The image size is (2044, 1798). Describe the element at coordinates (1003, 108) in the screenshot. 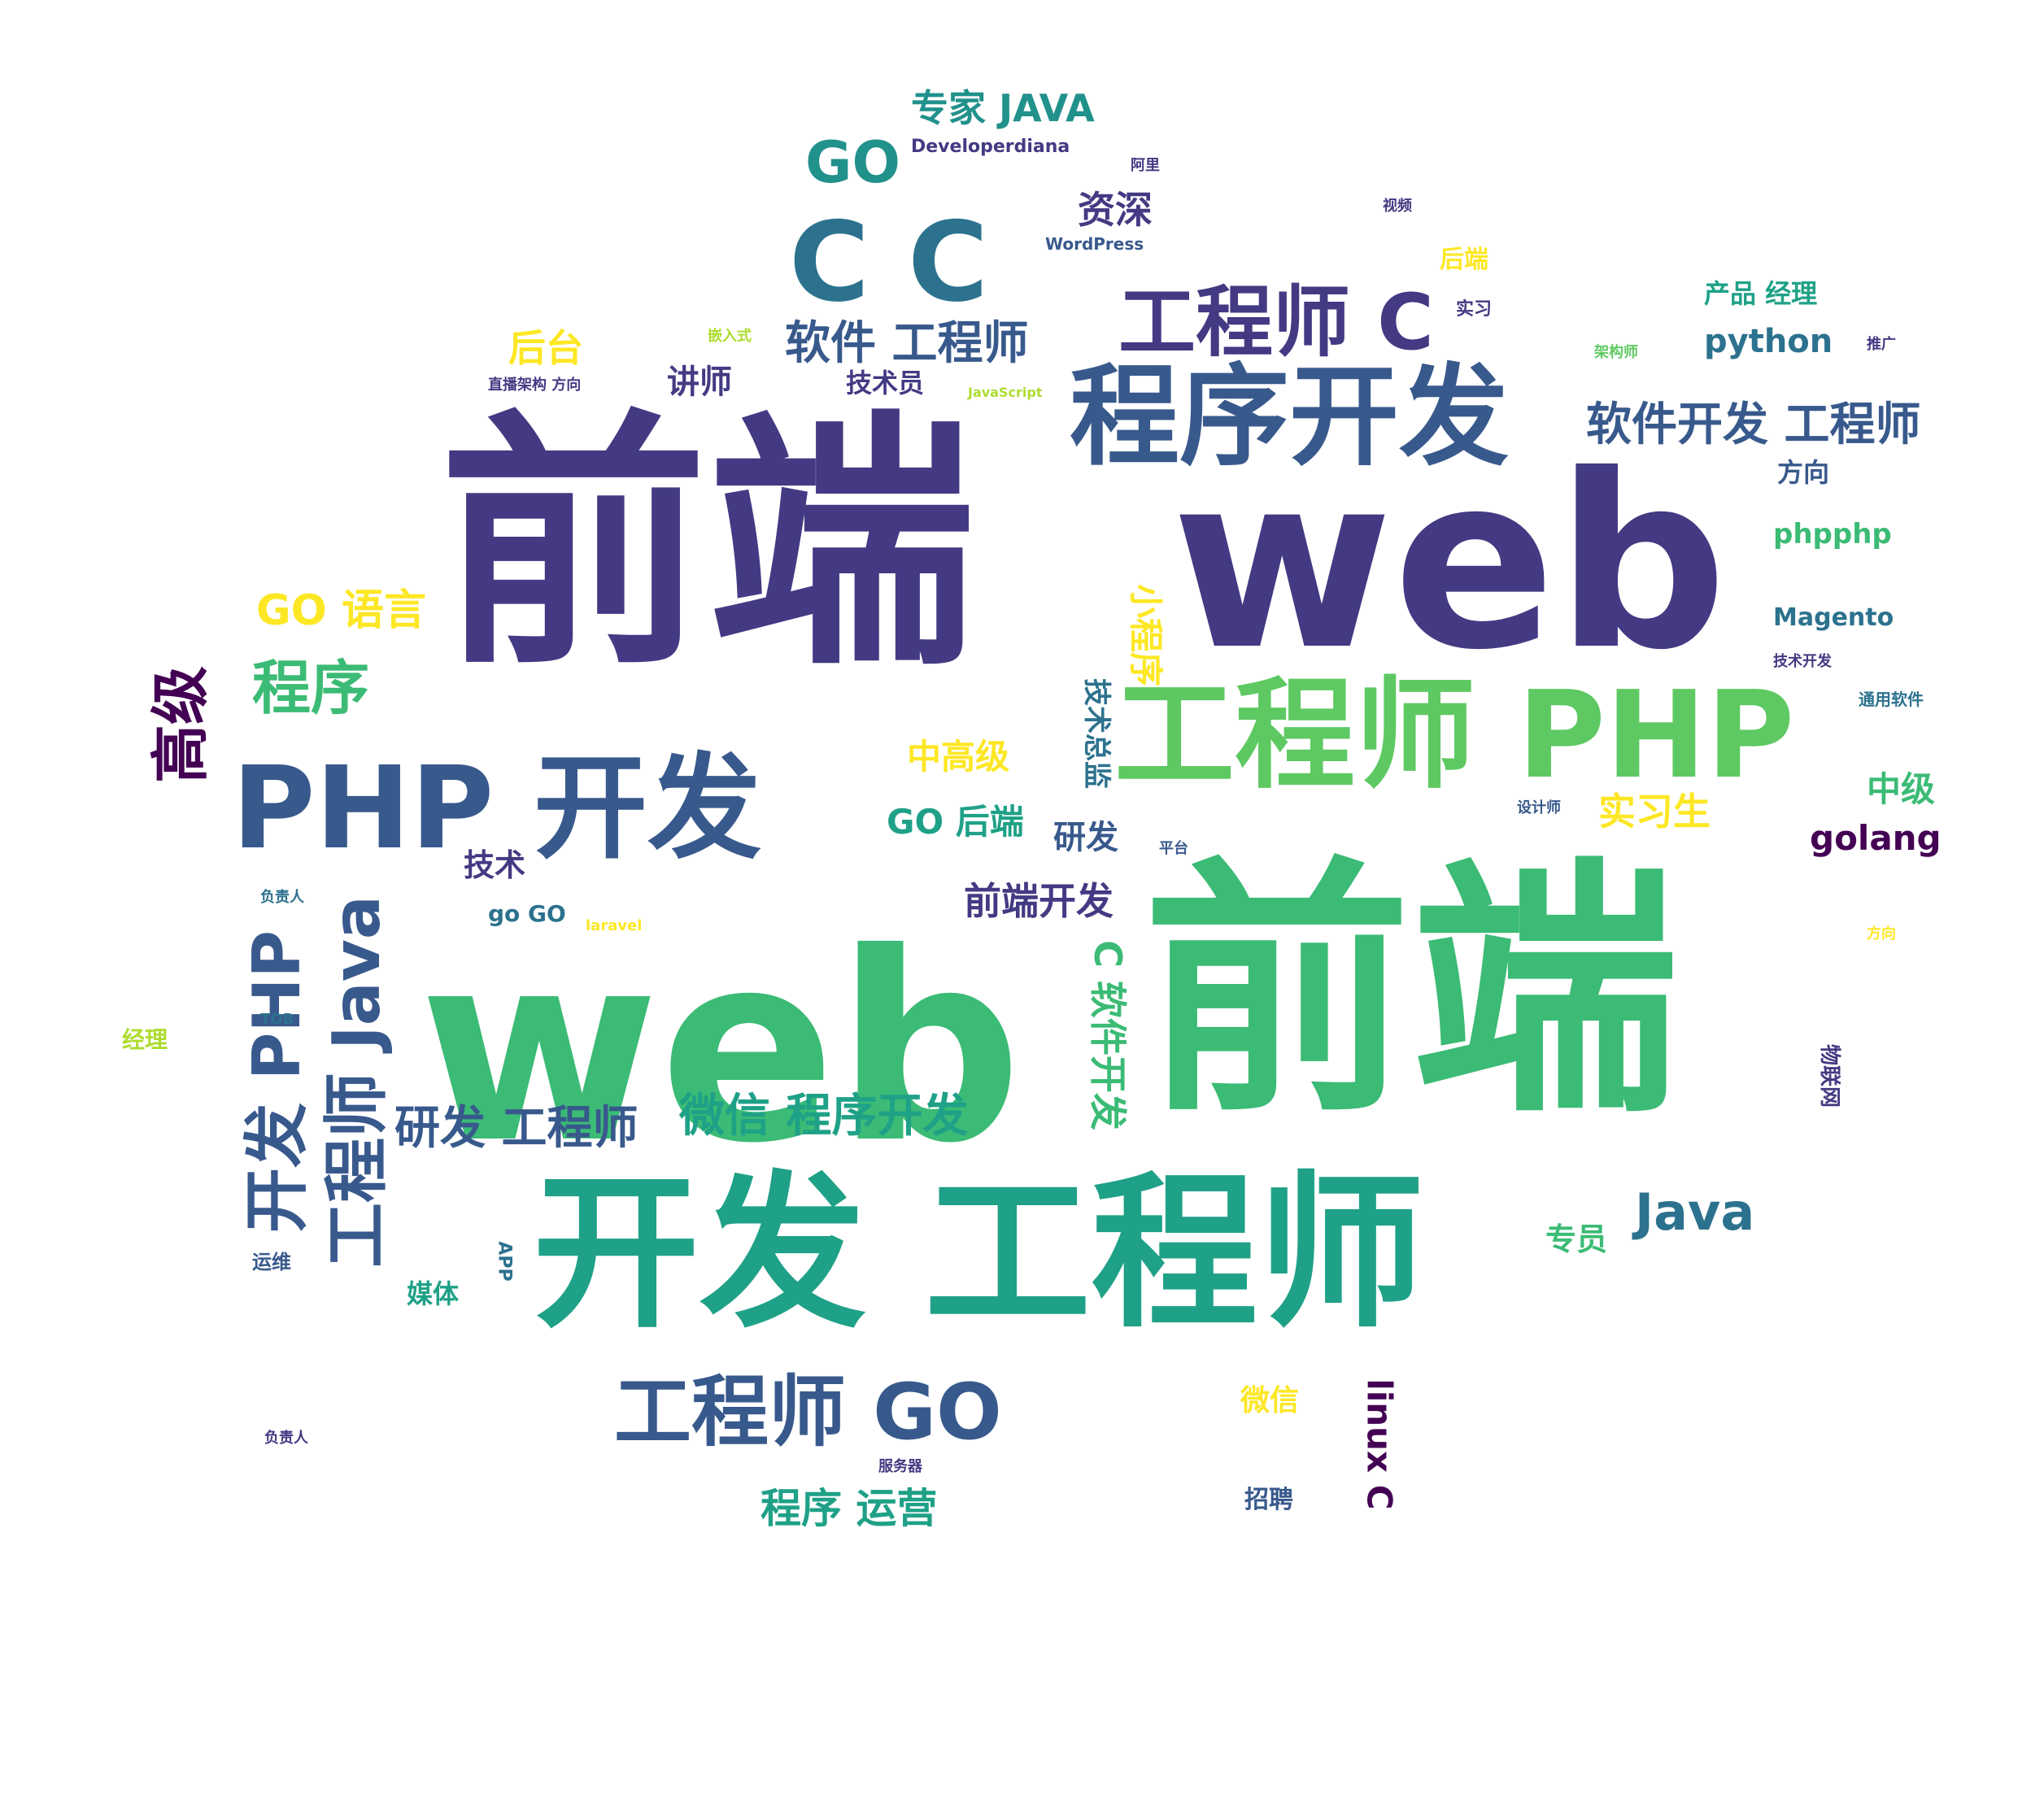

I see `word: 专家 JAVA` at that location.